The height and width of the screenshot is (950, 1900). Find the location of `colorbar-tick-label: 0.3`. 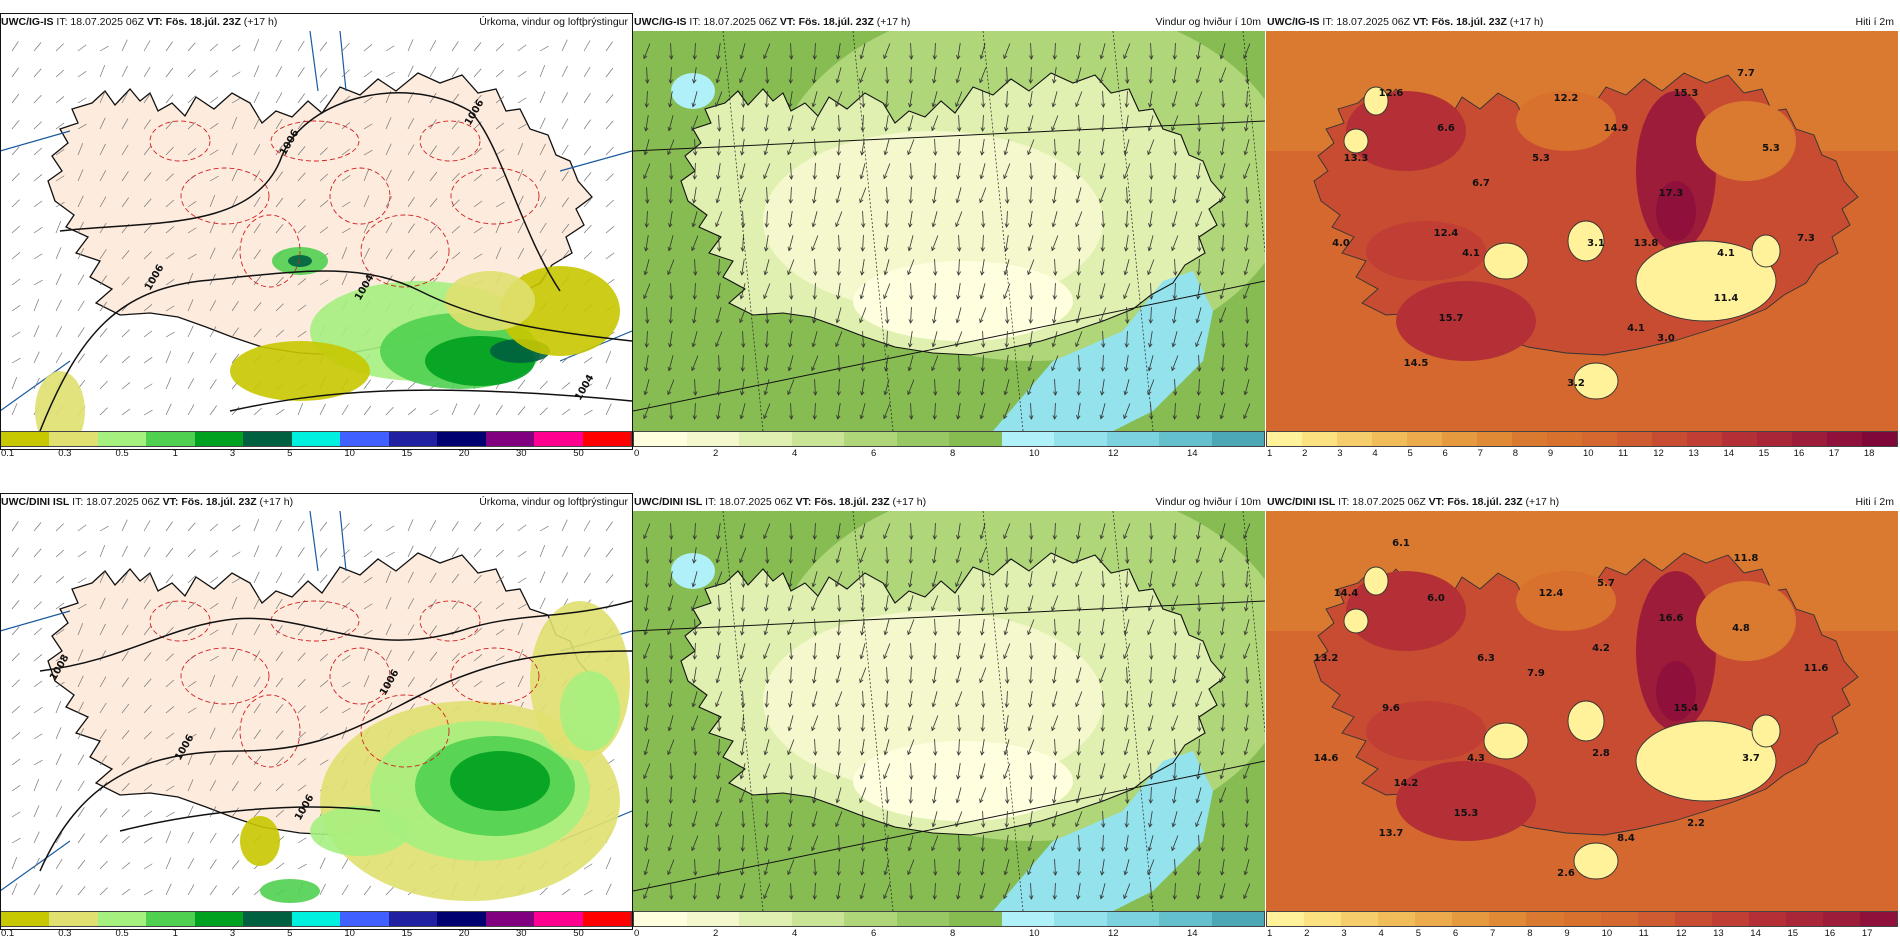

colorbar-tick-label: 0.3 is located at coordinates (65, 933).